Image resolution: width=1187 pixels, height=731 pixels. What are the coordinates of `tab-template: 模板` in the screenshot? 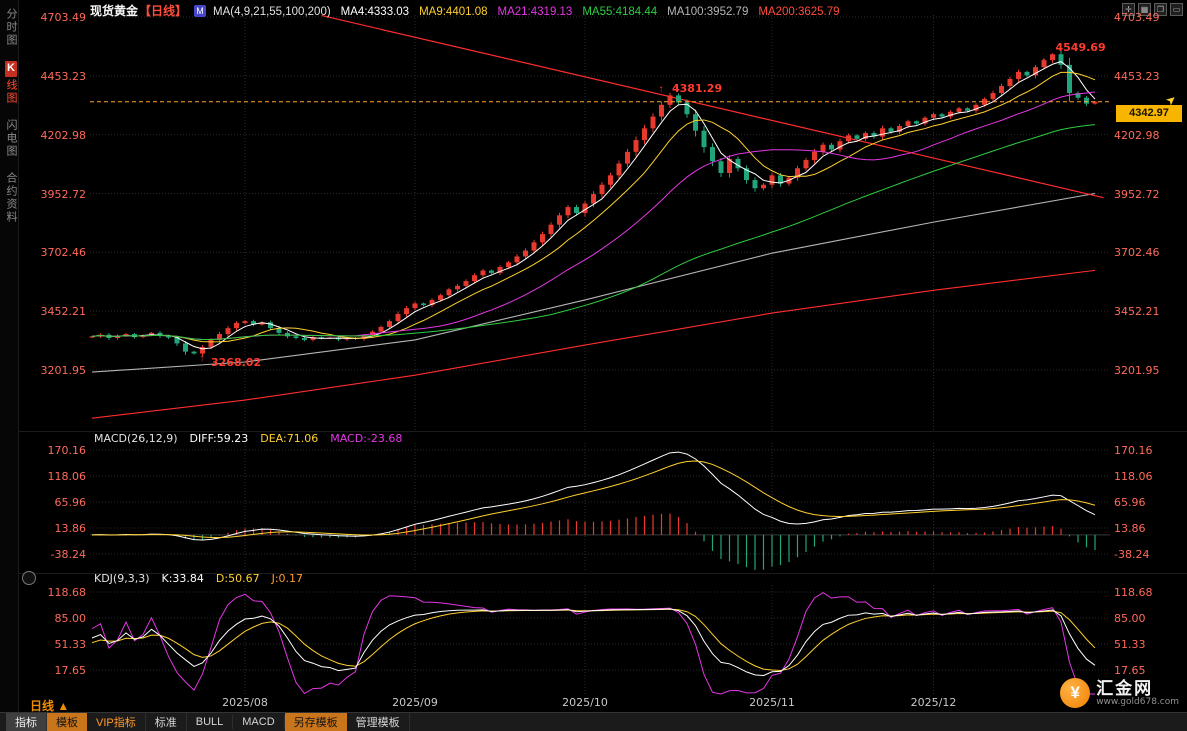 It's located at (67, 722).